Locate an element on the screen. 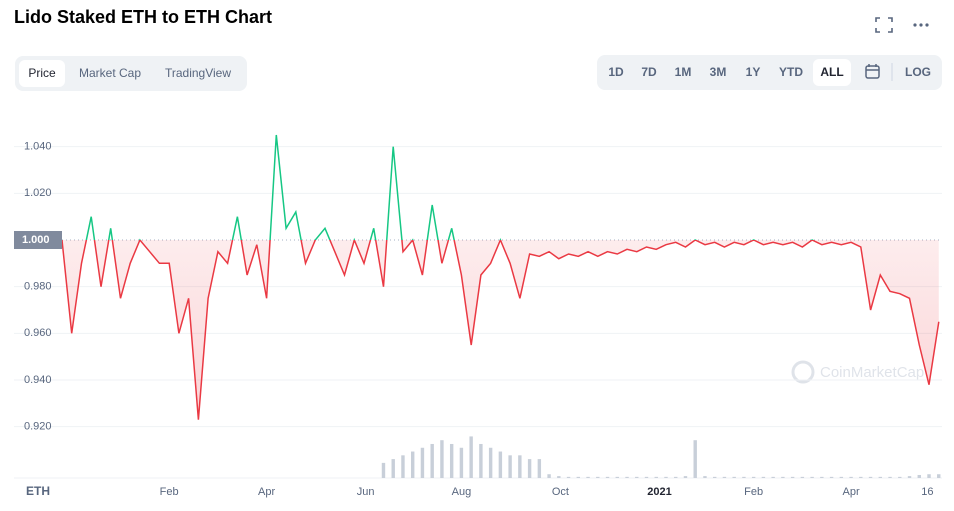 This screenshot has width=954, height=511. y-tick-label: 0.920 is located at coordinates (38, 427).